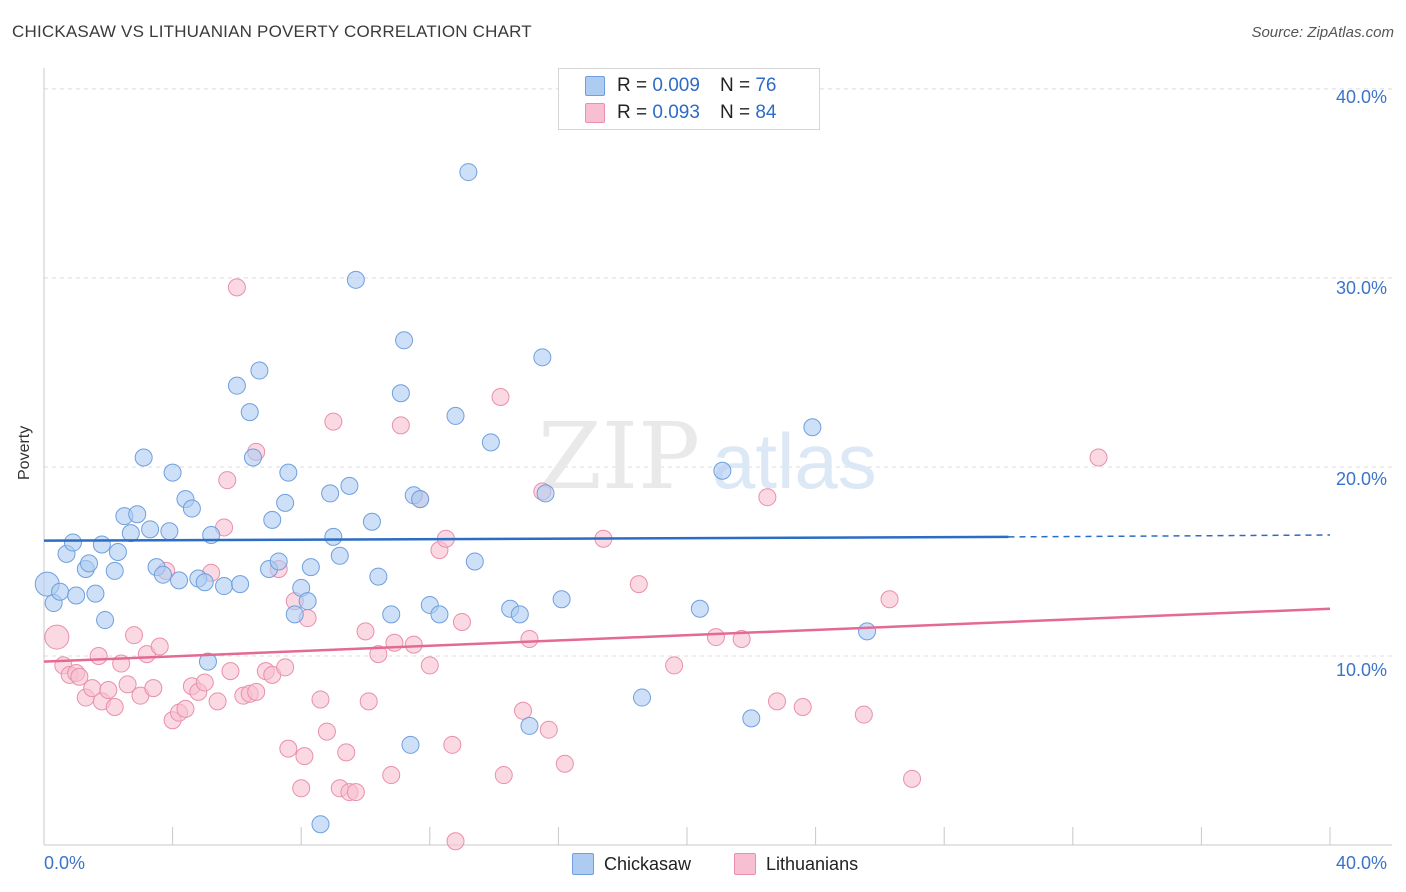  I want to click on r-value-chickasaw: 0.009, so click(676, 85).